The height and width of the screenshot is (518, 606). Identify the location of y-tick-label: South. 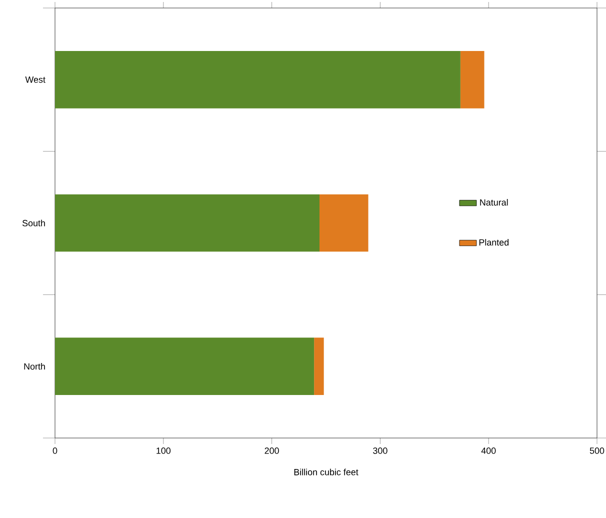
(33, 223).